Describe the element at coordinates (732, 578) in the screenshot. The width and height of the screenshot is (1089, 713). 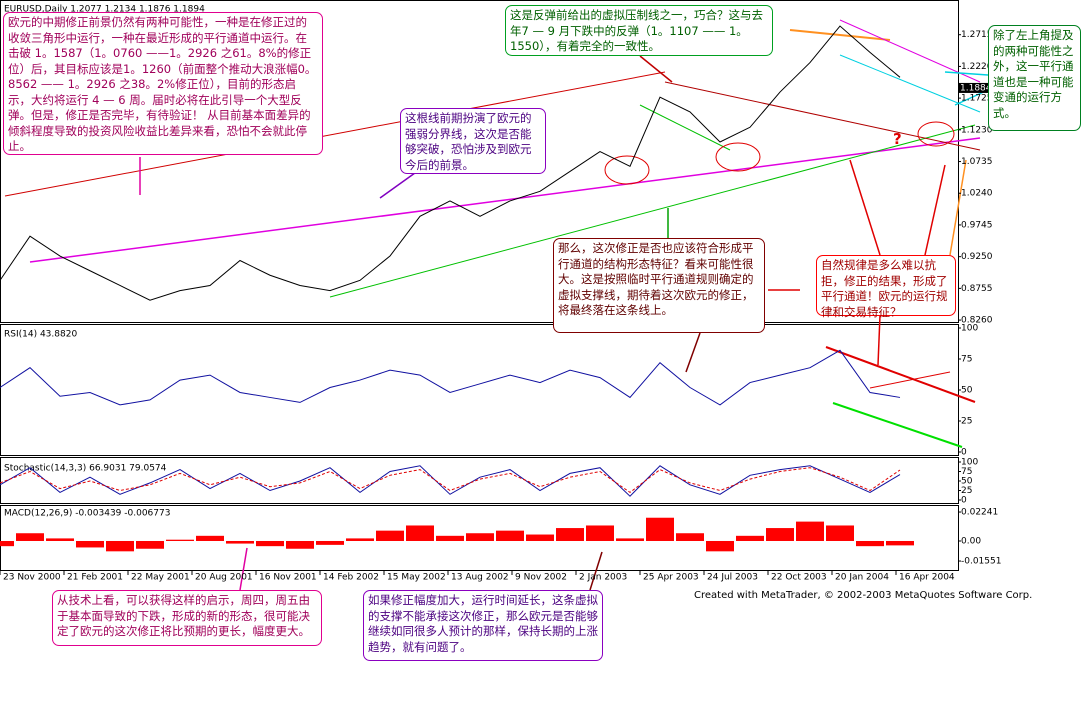
I see `x-tick-label: 24 Jul 2003` at that location.